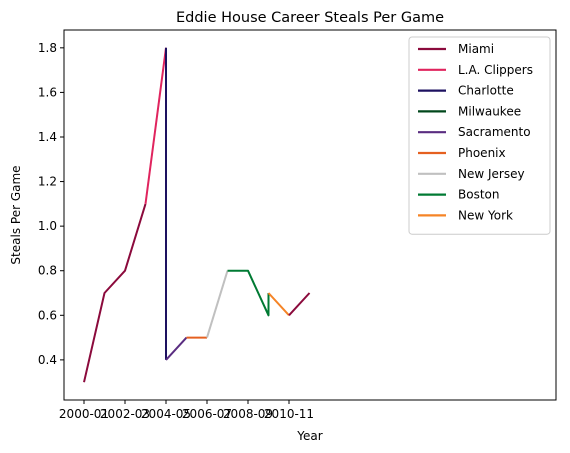  I want to click on y-tick-label: 1.4, so click(47, 137).